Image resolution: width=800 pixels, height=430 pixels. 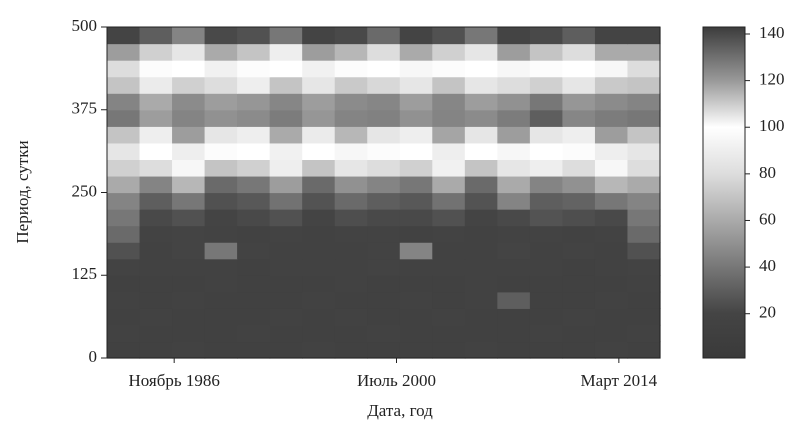 What do you see at coordinates (396, 380) in the screenshot?
I see `x-tick-label: Июль 2000` at bounding box center [396, 380].